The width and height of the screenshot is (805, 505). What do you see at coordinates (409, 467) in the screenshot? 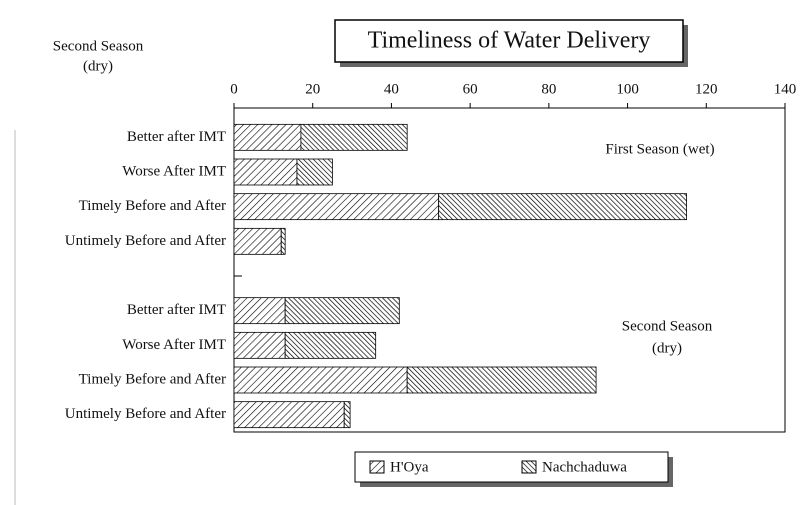
I see `legend-label: H'Oya` at bounding box center [409, 467].